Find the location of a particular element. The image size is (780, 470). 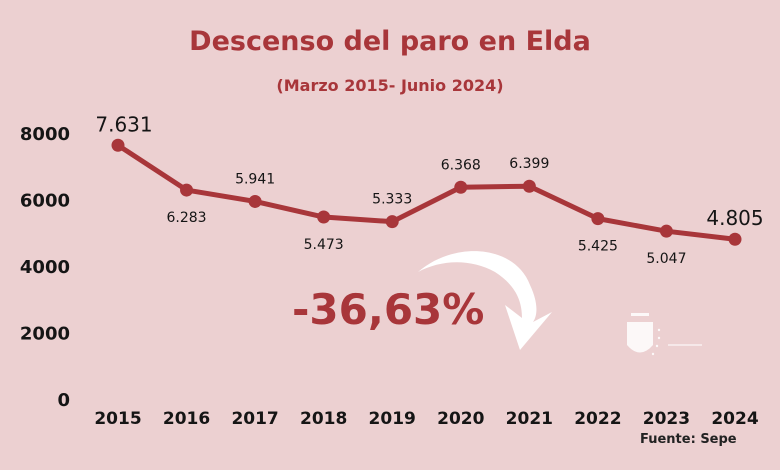

data-label: 7.631 is located at coordinates (123, 124).